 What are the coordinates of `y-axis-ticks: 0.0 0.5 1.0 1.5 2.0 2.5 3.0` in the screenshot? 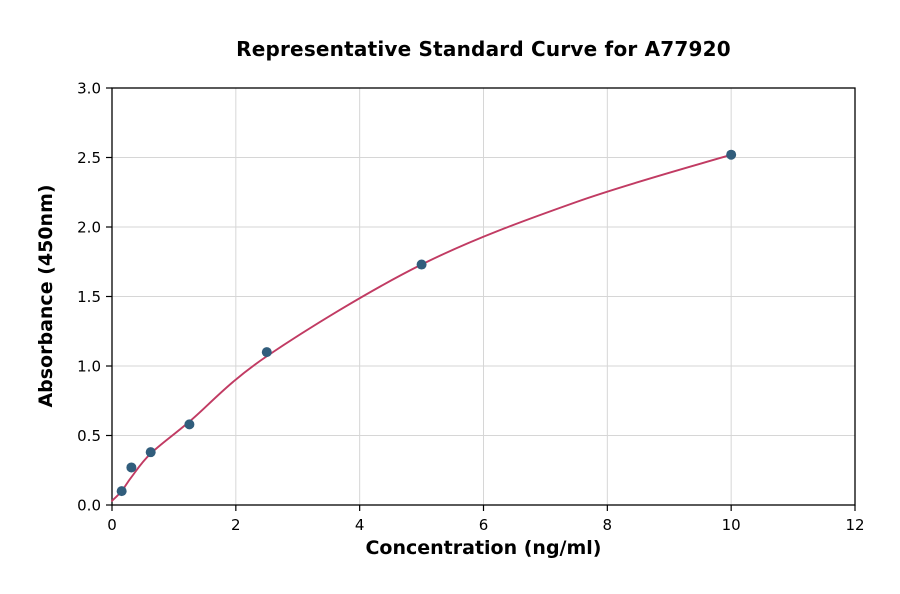 It's located at (94, 297).